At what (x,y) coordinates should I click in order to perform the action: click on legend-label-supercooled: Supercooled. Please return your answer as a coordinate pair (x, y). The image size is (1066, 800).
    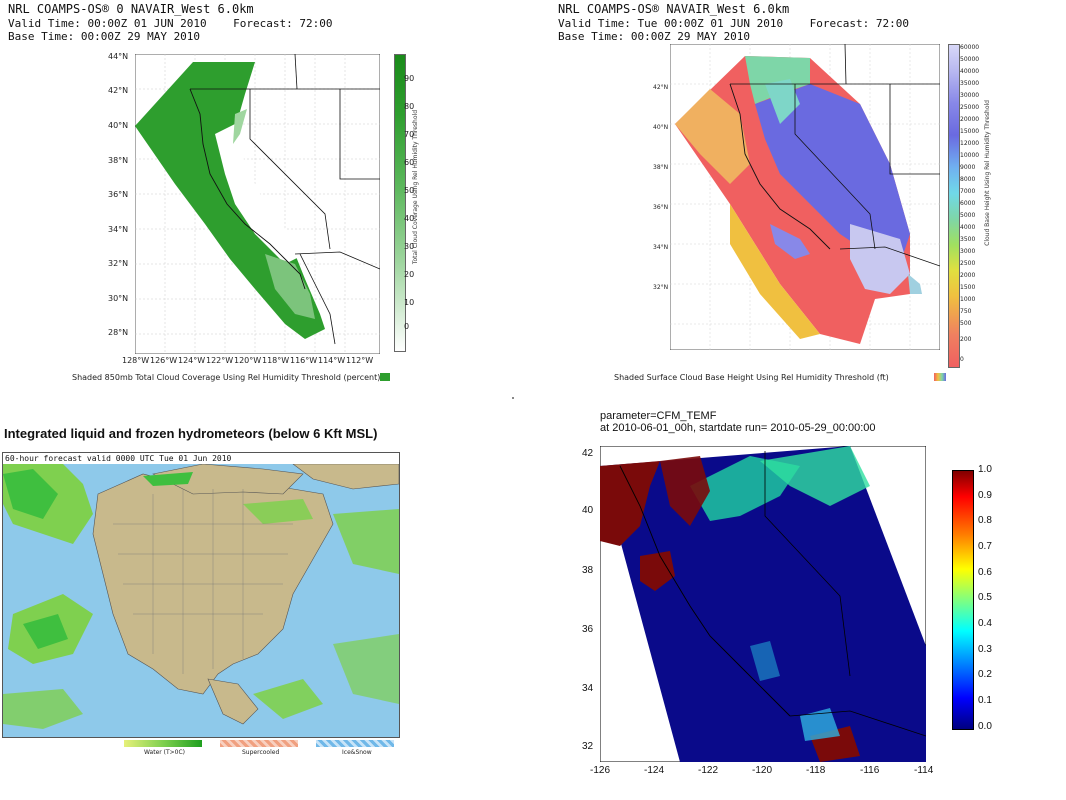
    Looking at the image, I should click on (261, 752).